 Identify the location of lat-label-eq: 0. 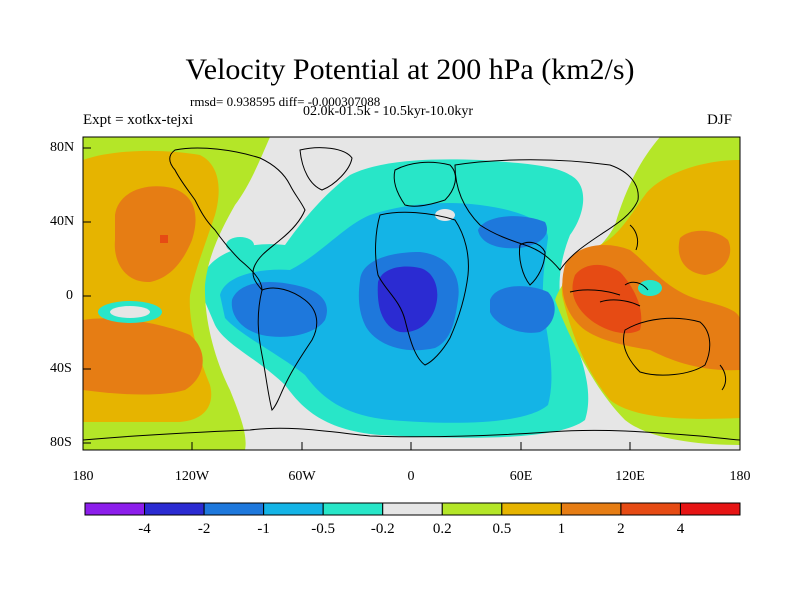
(69, 295).